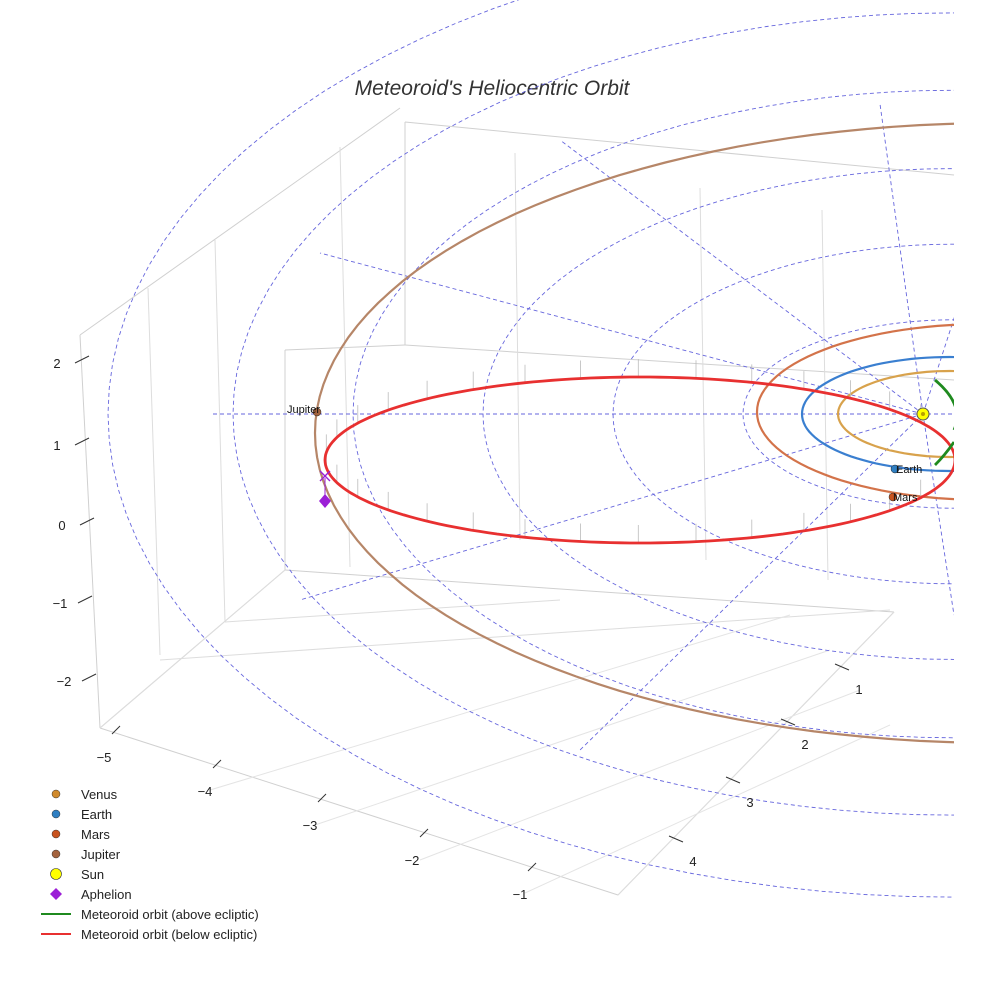 This screenshot has height=984, width=984. Describe the element at coordinates (96, 814) in the screenshot. I see `legend-label: Earth` at that location.